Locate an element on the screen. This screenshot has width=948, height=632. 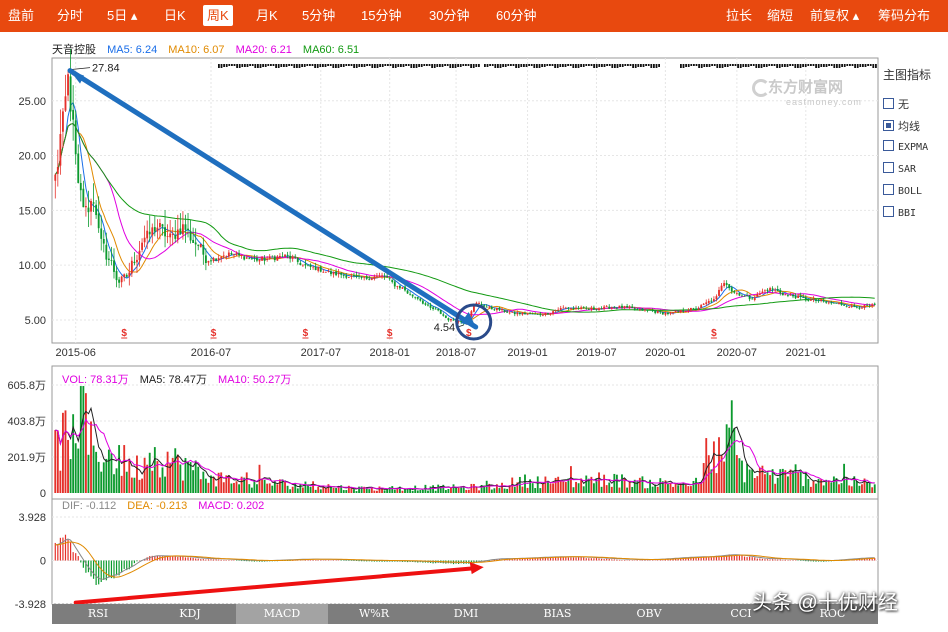
tab-premarket: 盘前 is located at coordinates (21, 15).